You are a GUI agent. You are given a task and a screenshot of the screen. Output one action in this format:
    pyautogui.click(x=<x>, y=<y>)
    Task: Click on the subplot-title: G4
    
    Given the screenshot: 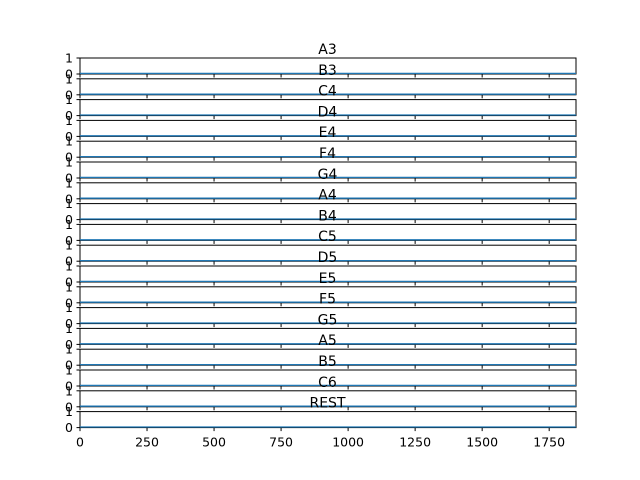 What is the action you would take?
    pyautogui.click(x=328, y=175)
    